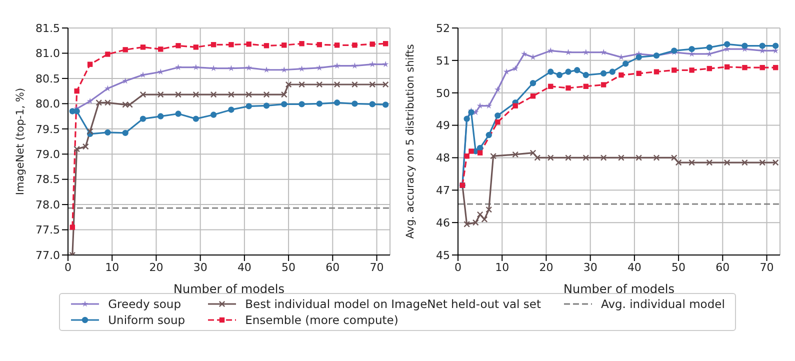 This screenshot has height=361, width=795. What do you see at coordinates (443, 125) in the screenshot?
I see `y-tick-label: 49` at bounding box center [443, 125].